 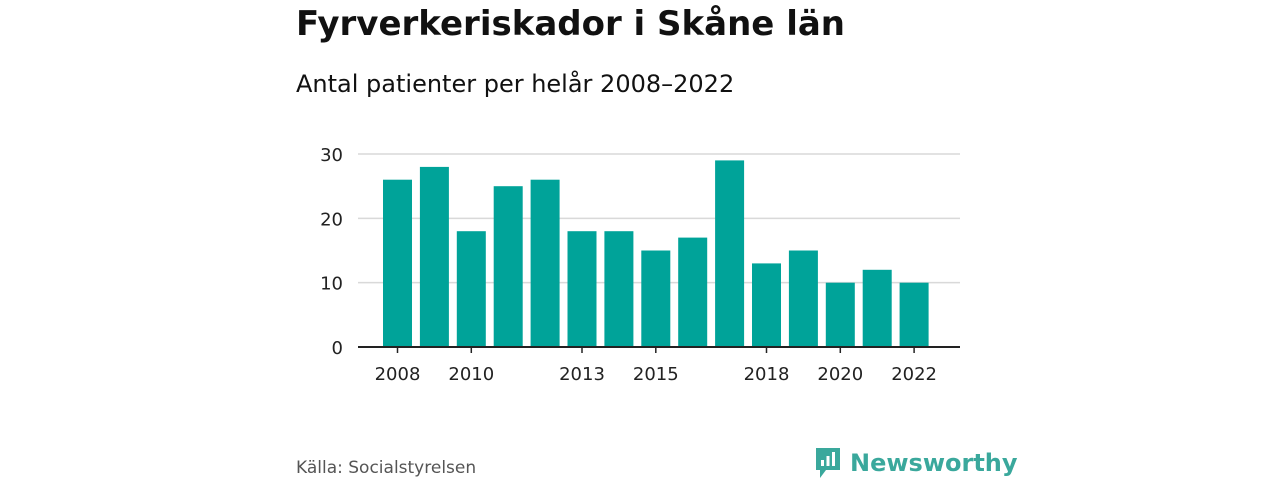 I want to click on bar-2012, so click(x=545, y=263).